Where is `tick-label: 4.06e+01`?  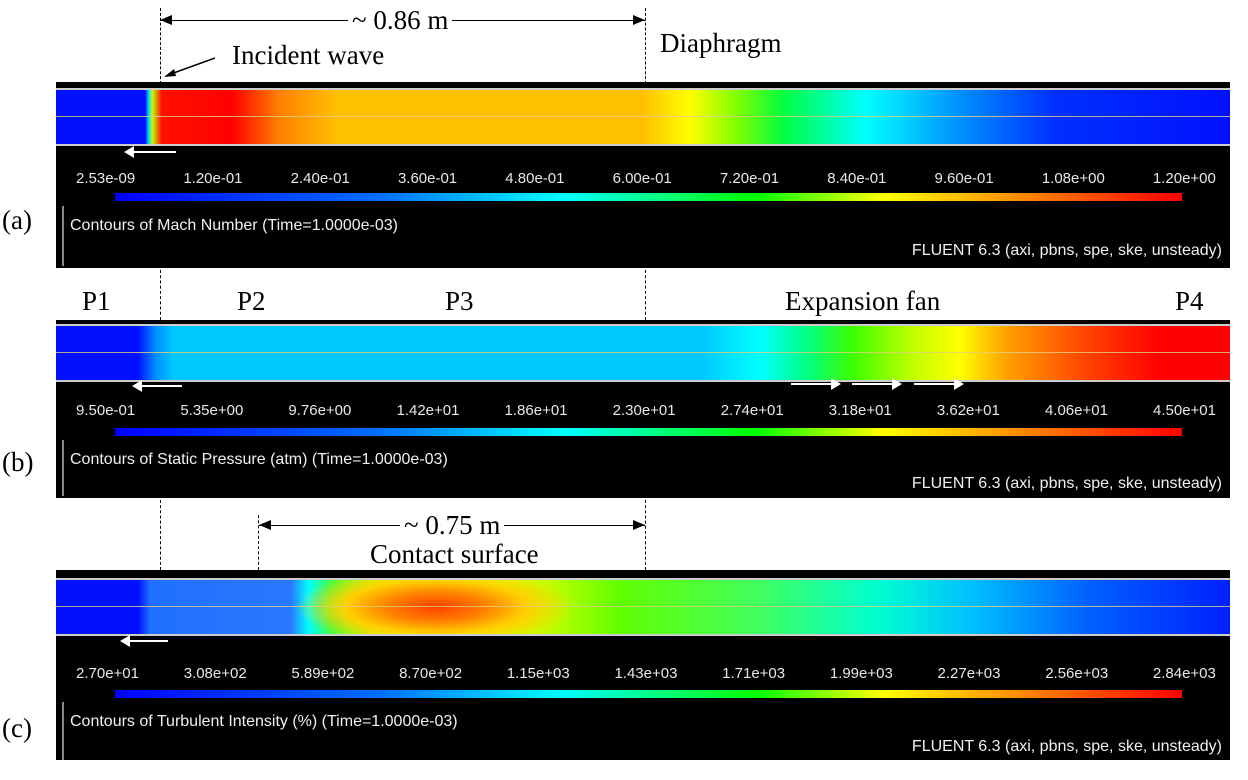
tick-label: 4.06e+01 is located at coordinates (1076, 410).